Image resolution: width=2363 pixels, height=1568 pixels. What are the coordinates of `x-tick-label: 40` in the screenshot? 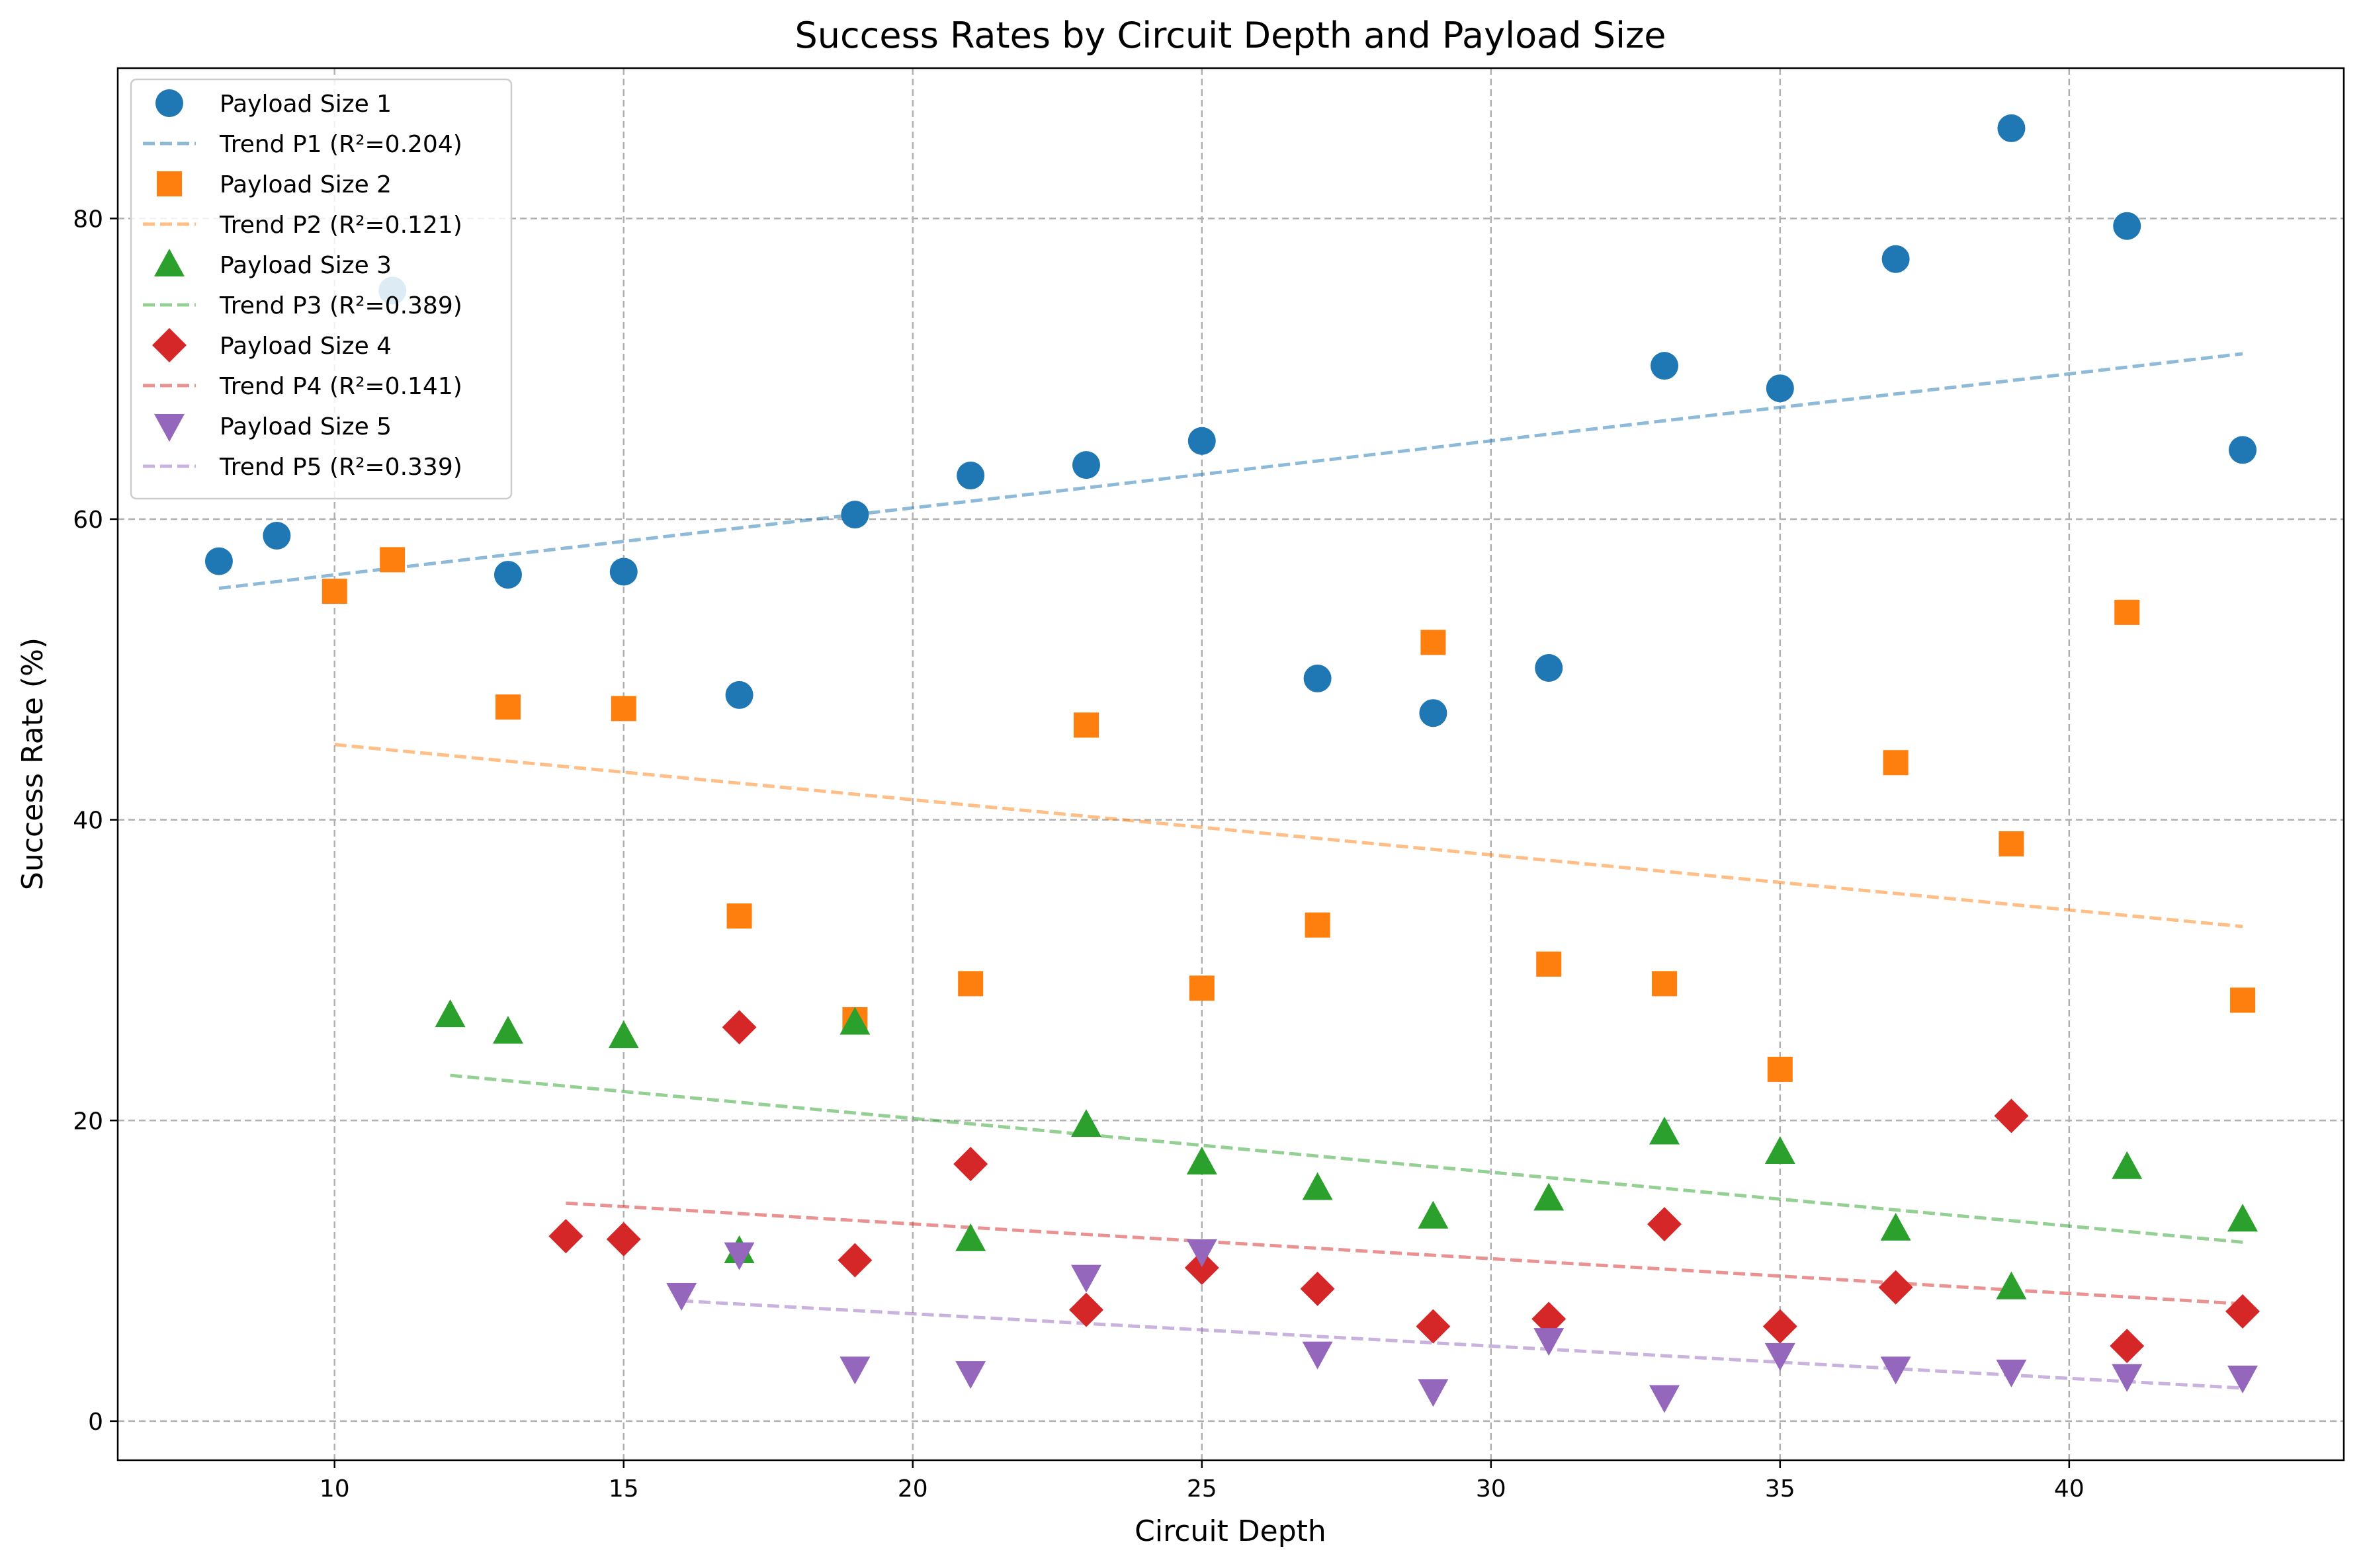 It's located at (2069, 1489).